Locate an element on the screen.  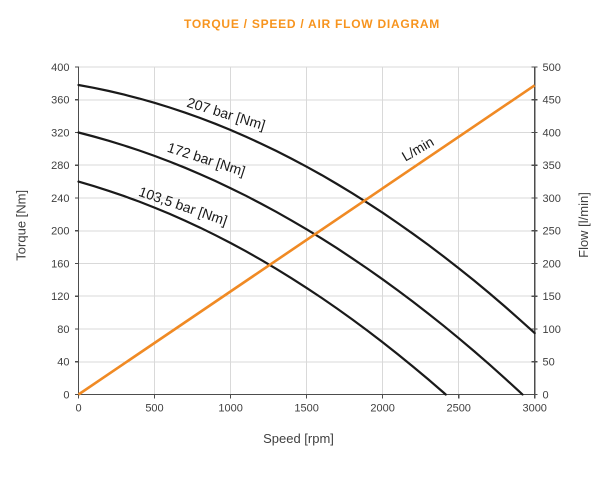
svg-text: 280 is located at coordinates (60, 166).